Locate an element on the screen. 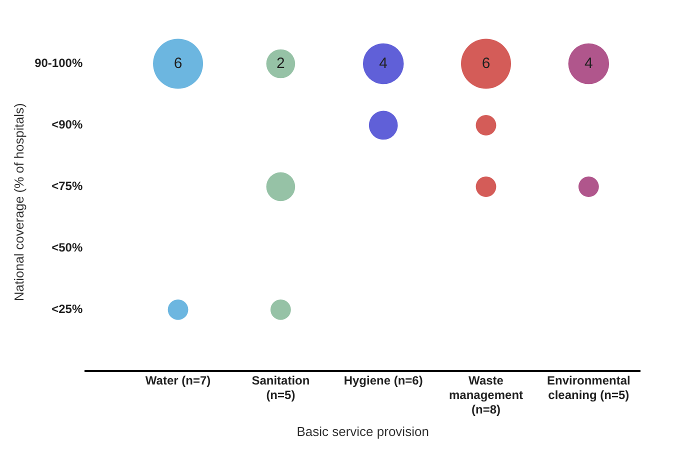 This screenshot has width=673, height=452. x-tick-label: Hygiene (n=6) is located at coordinates (383, 381).